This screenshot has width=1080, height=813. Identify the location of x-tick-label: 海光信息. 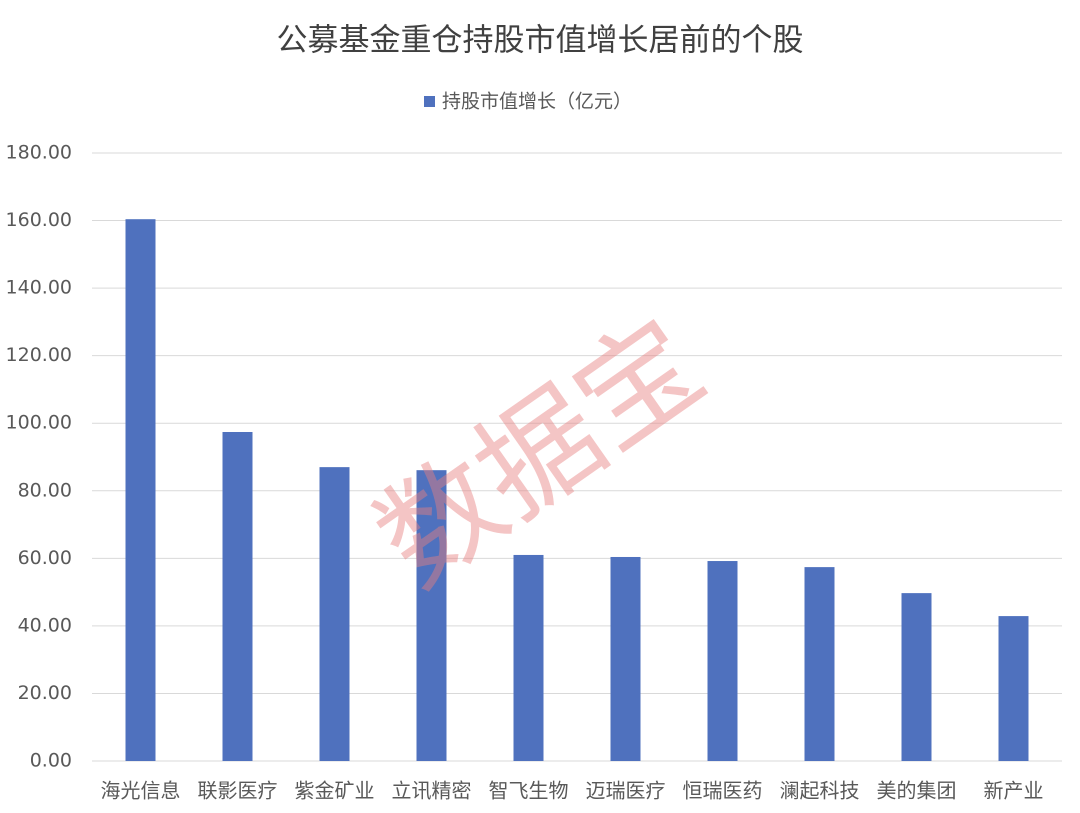
(141, 791).